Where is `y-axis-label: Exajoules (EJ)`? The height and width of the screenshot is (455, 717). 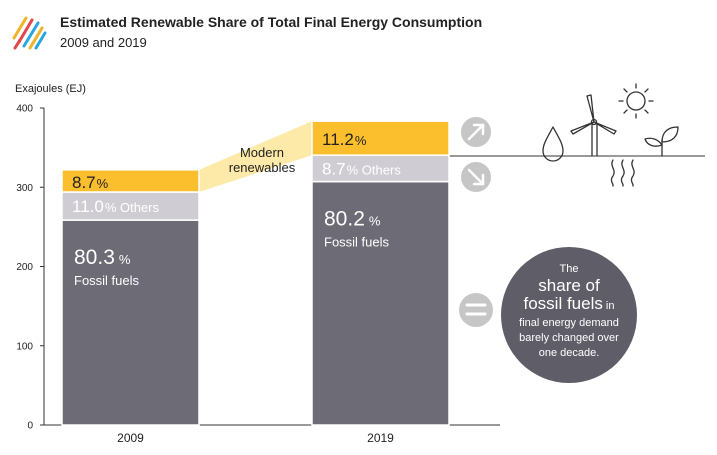 y-axis-label: Exajoules (EJ) is located at coordinates (50, 89).